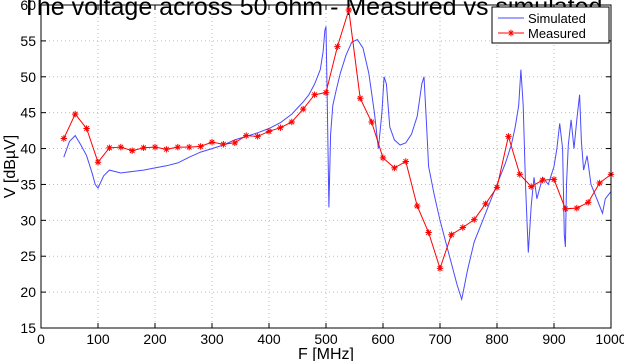  What do you see at coordinates (440, 339) in the screenshot?
I see `x-tick-label: 700` at bounding box center [440, 339].